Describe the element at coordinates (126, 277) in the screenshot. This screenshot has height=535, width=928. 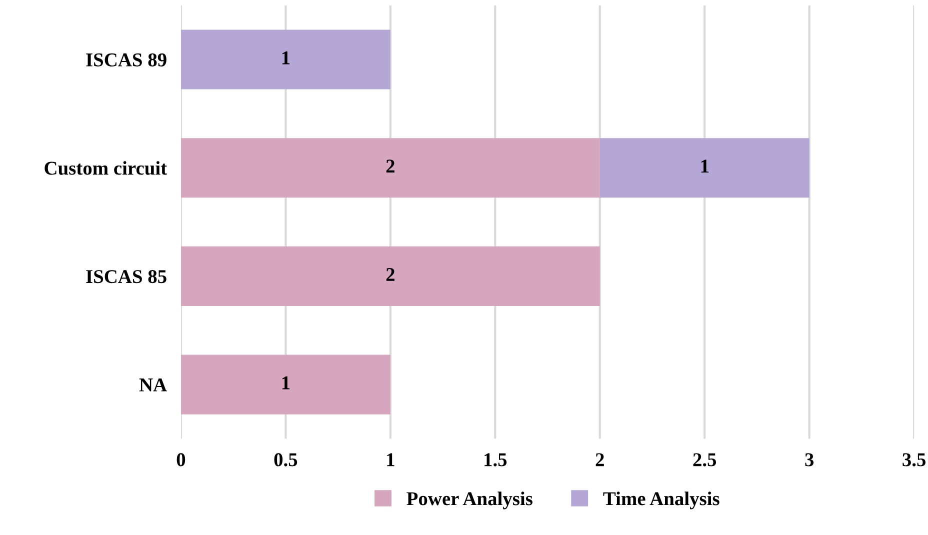
I see `y-tick-label: ISCAS 85` at that location.